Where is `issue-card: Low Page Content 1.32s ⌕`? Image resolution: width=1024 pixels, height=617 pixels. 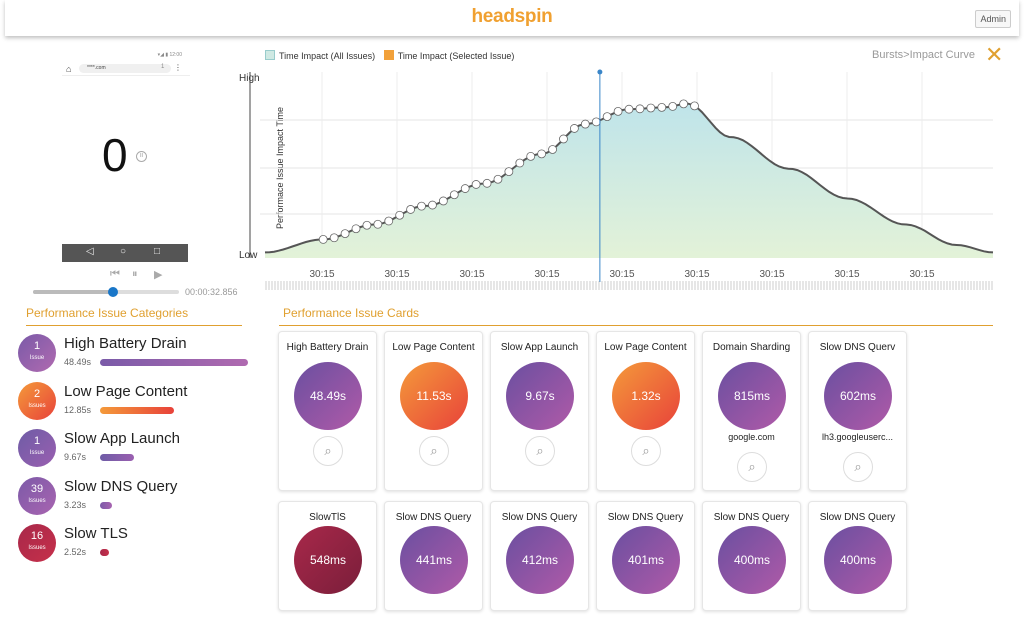
issue-card: Low Page Content 1.32s ⌕ is located at coordinates (645, 411).